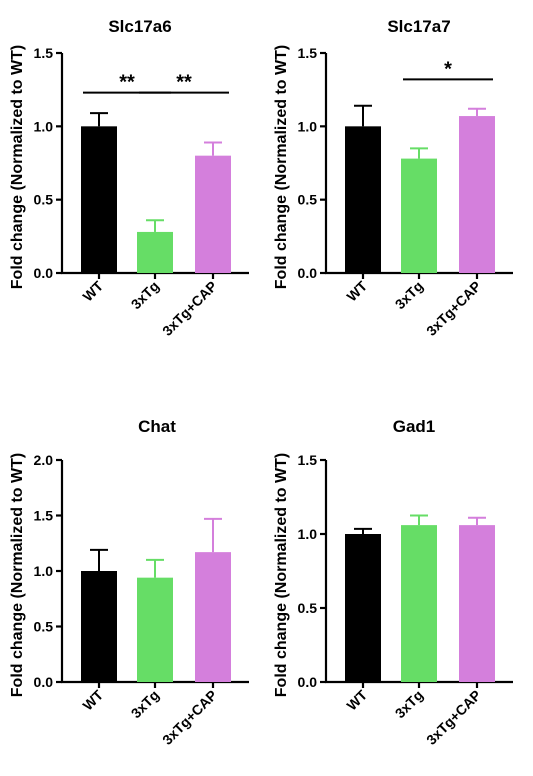 This screenshot has width=533, height=776. Describe the element at coordinates (414, 426) in the screenshot. I see `chart-title: Gad1` at that location.